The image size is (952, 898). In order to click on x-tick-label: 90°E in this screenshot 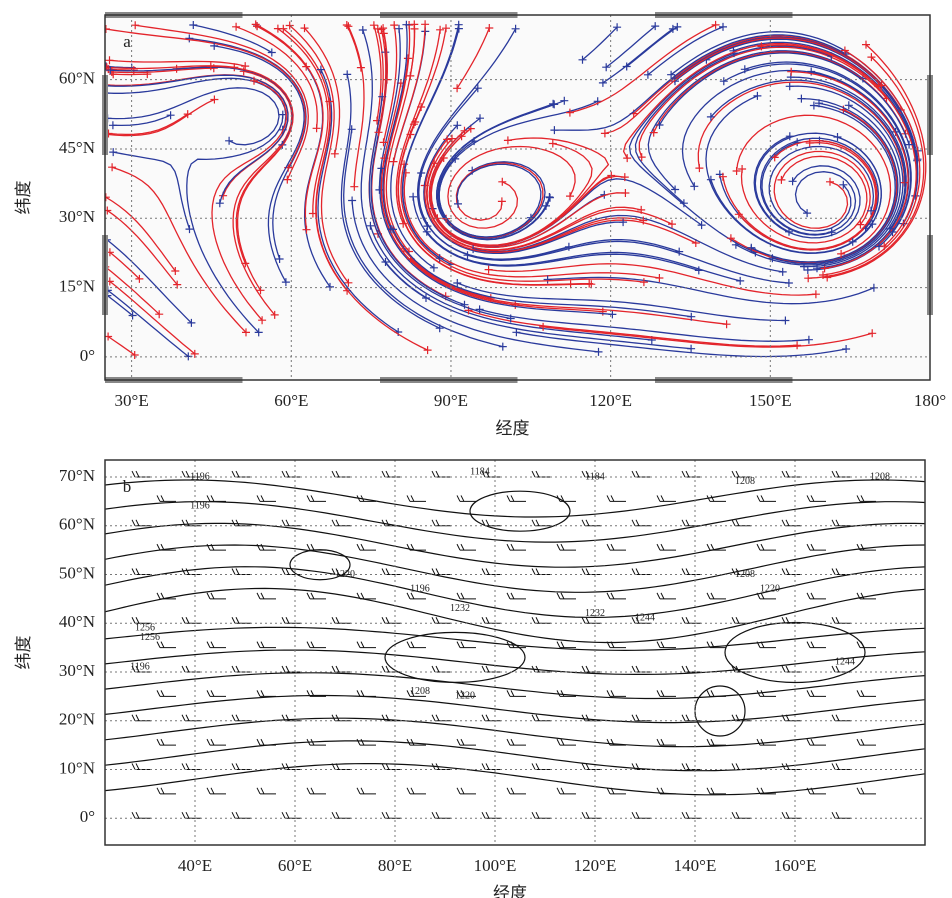, I will do `click(451, 400)`.